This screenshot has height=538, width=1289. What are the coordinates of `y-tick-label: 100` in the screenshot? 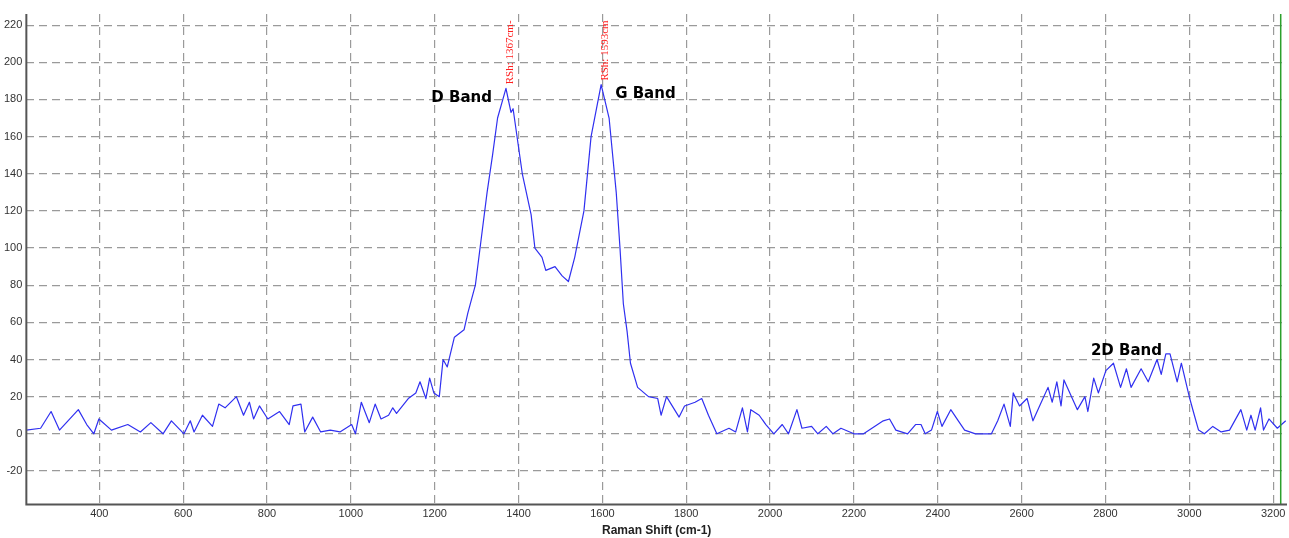 It's located at (13, 247).